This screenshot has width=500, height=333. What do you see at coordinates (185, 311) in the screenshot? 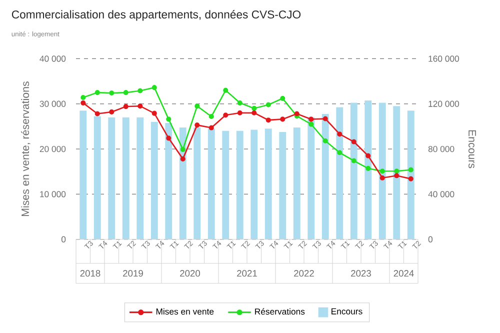
I see `legend-label: Mises en vente` at bounding box center [185, 311].